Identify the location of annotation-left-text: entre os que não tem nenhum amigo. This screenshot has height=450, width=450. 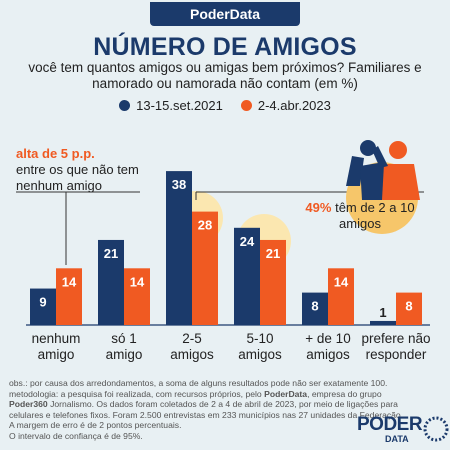
(77, 177).